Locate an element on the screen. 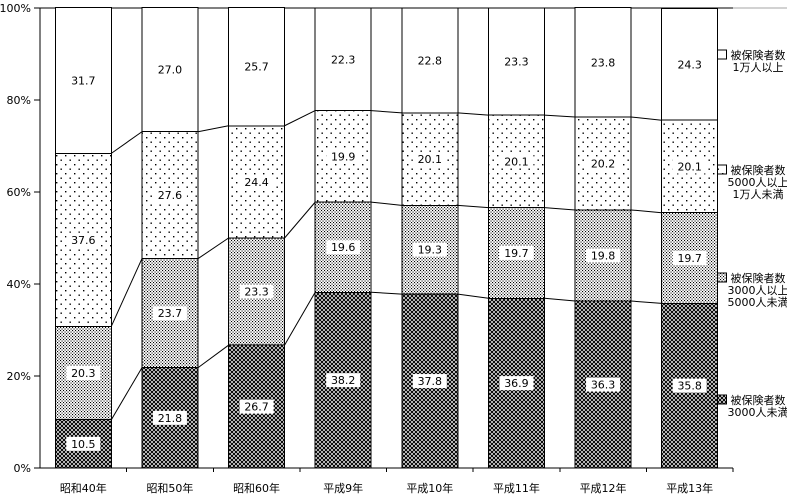 This screenshot has width=787, height=497. category-label: 昭和60年 is located at coordinates (256, 488).